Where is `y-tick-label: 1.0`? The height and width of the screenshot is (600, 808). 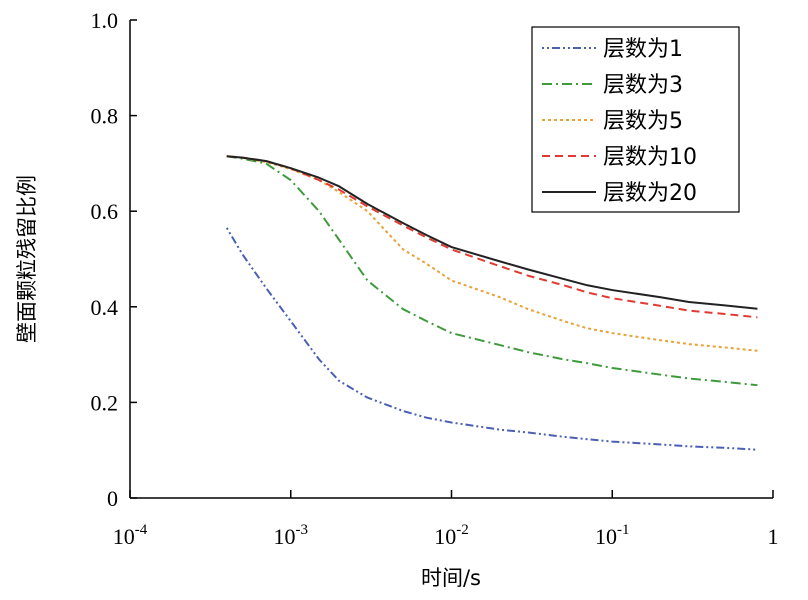 y-tick-label: 1.0 is located at coordinates (105, 20).